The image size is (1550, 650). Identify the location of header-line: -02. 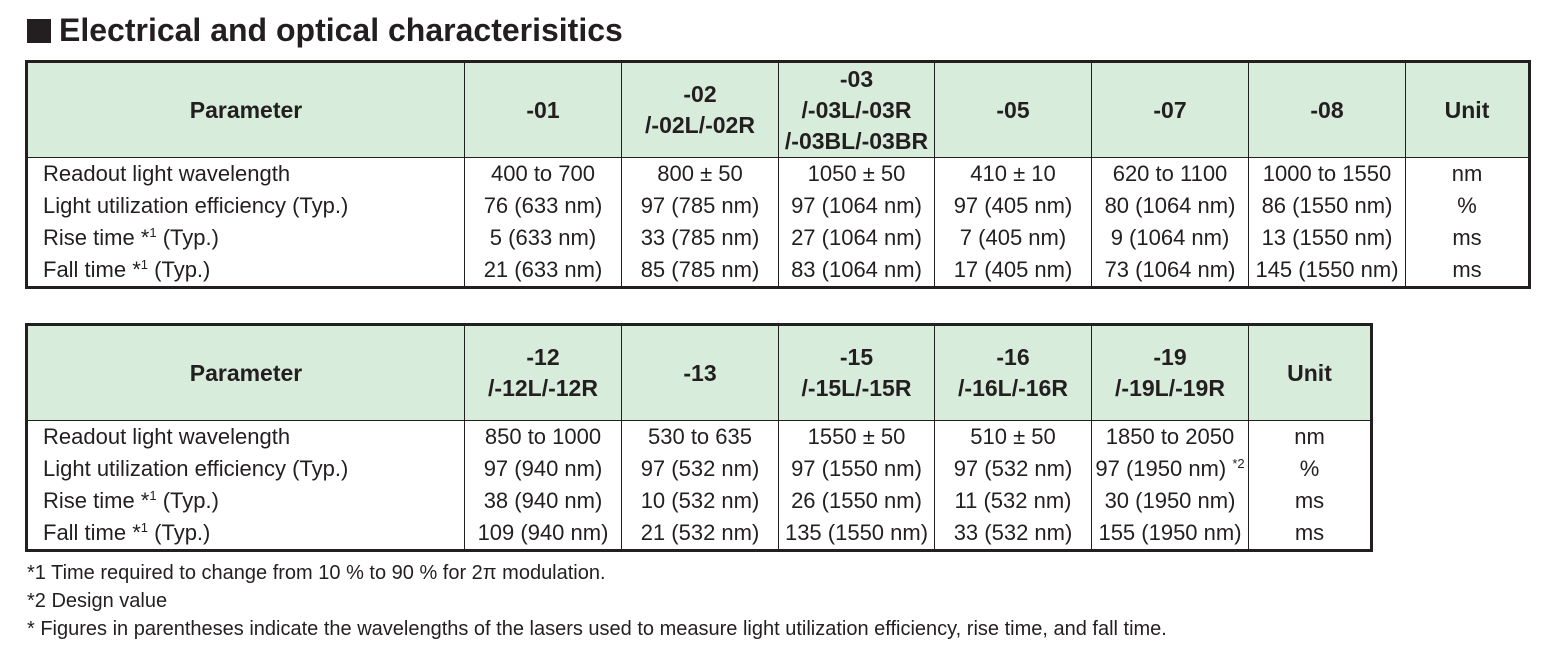
(700, 94).